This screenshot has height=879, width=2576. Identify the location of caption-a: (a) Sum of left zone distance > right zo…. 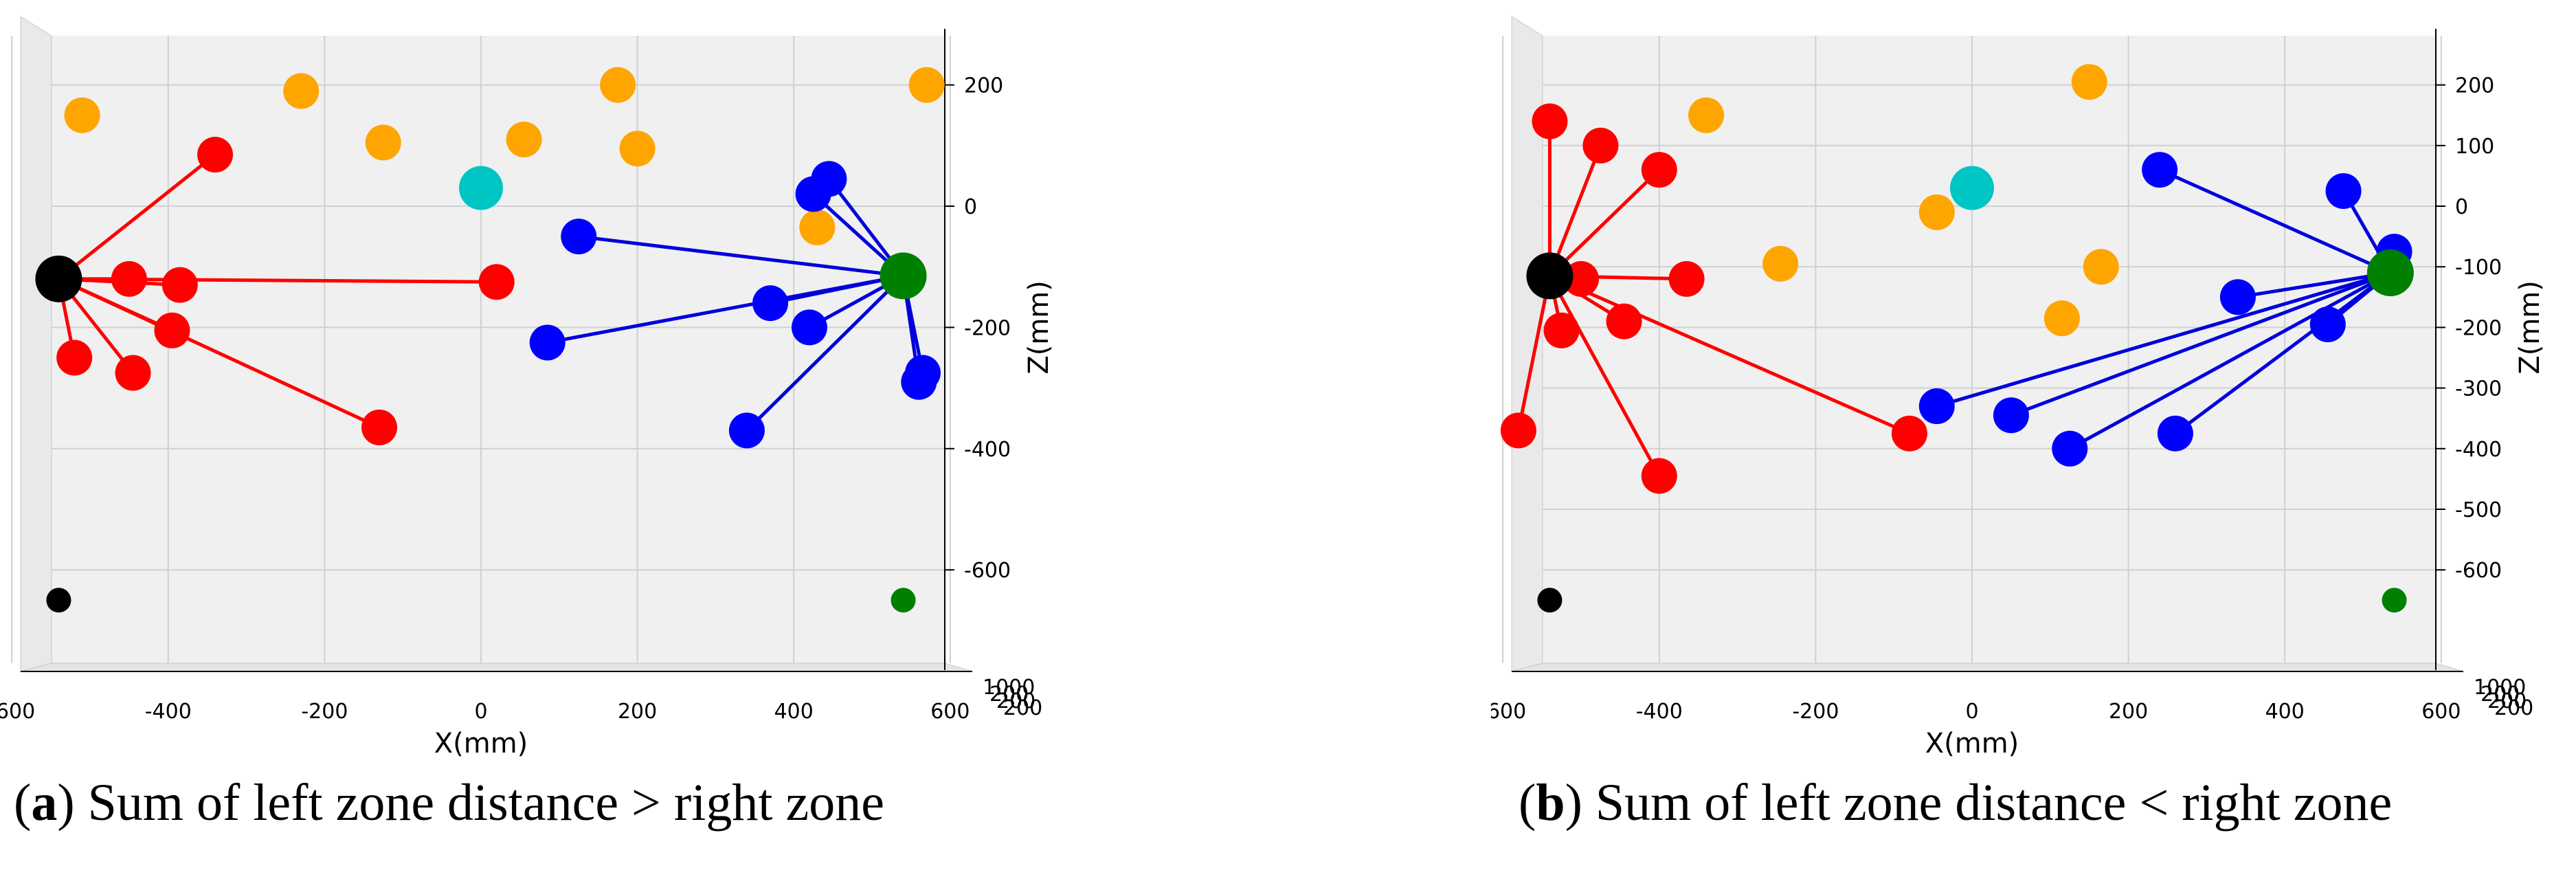
(449, 803).